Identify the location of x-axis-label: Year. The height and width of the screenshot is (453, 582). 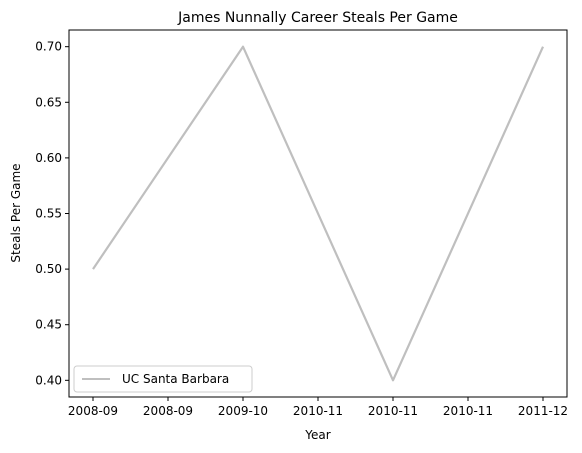
(317, 435).